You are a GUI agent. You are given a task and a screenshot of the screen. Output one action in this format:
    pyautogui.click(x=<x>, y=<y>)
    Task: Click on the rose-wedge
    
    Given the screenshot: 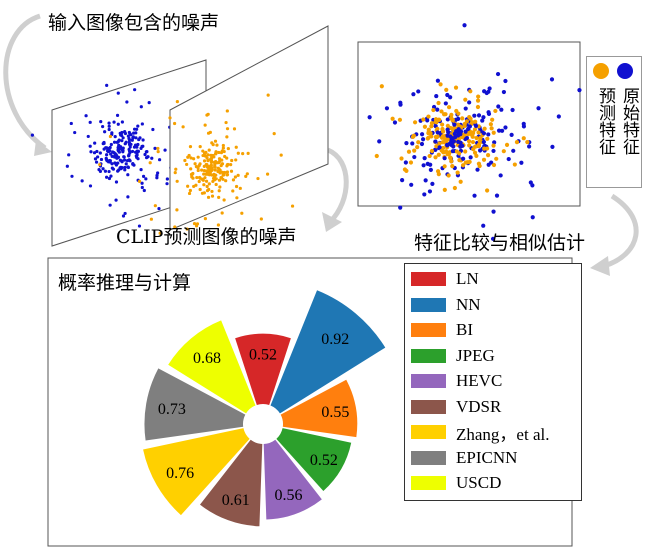 What is the action you would take?
    pyautogui.click(x=231, y=483)
    